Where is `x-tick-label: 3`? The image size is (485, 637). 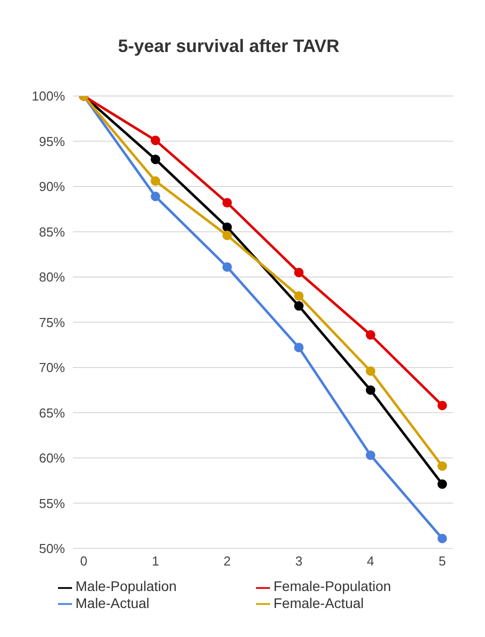 x-tick-label: 3 is located at coordinates (298, 561).